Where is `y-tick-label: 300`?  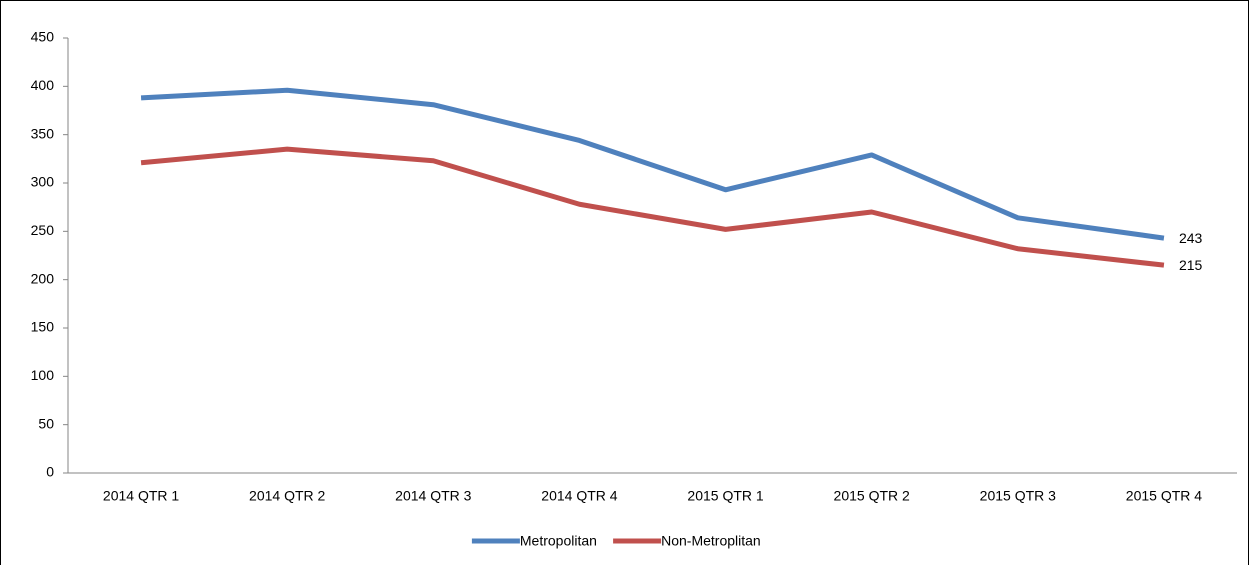 y-tick-label: 300 is located at coordinates (43, 182).